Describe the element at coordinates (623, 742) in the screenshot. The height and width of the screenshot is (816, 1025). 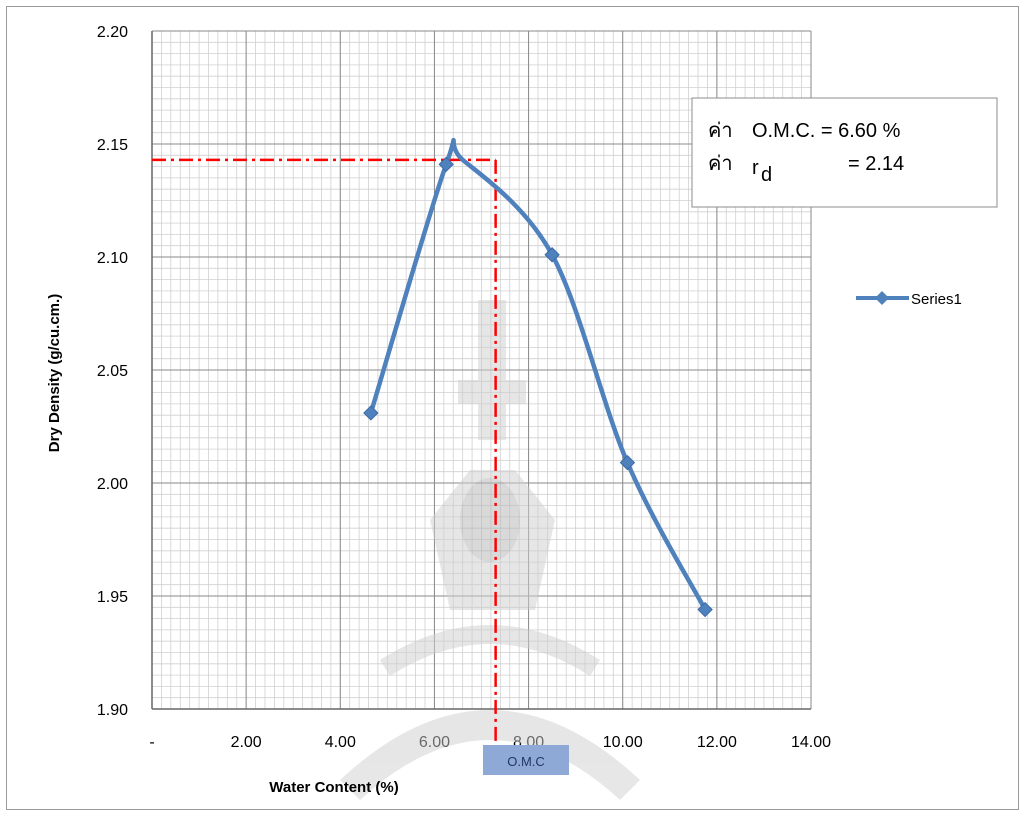
I see `x-tick-label: 10.00` at that location.